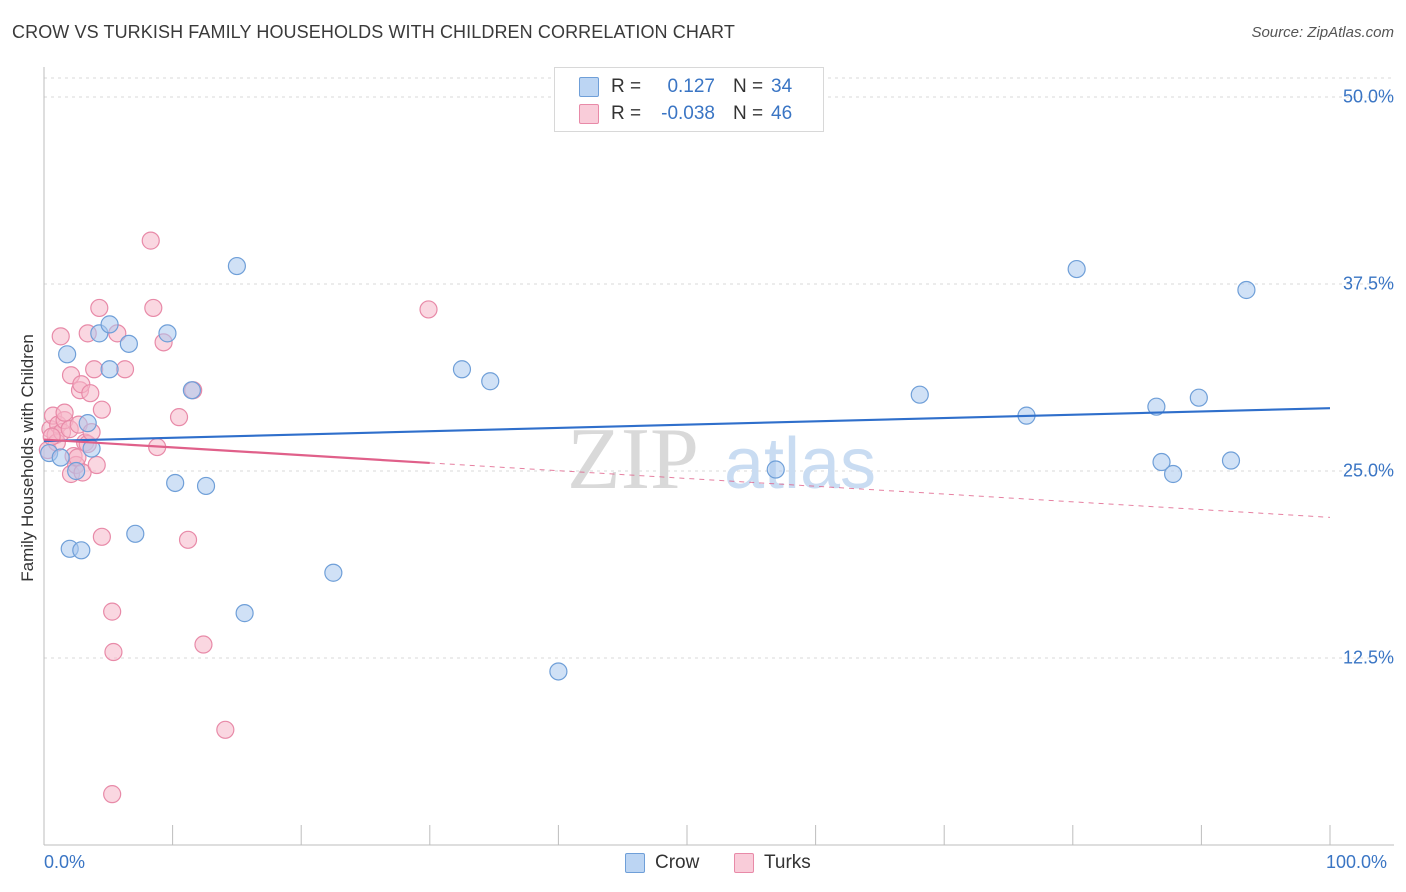 The image size is (1406, 892). I want to click on y-tick-label-1: 25.0%, so click(1368, 470).